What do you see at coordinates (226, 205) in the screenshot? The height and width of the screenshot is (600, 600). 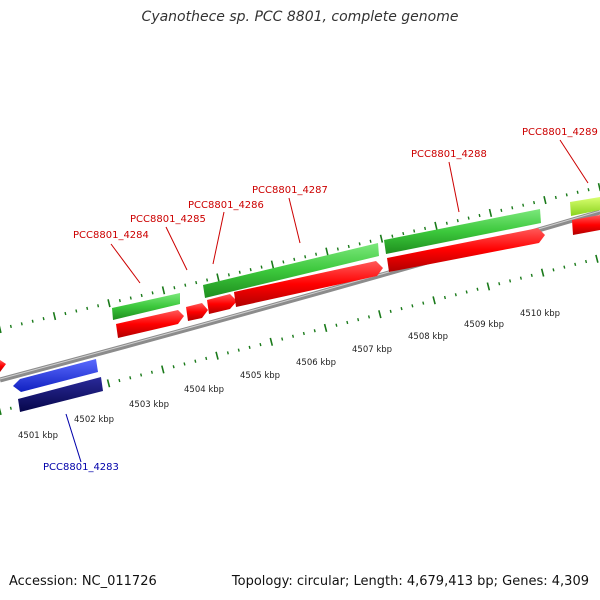 I see `gene-label-4286: PCC8801_4286` at bounding box center [226, 205].